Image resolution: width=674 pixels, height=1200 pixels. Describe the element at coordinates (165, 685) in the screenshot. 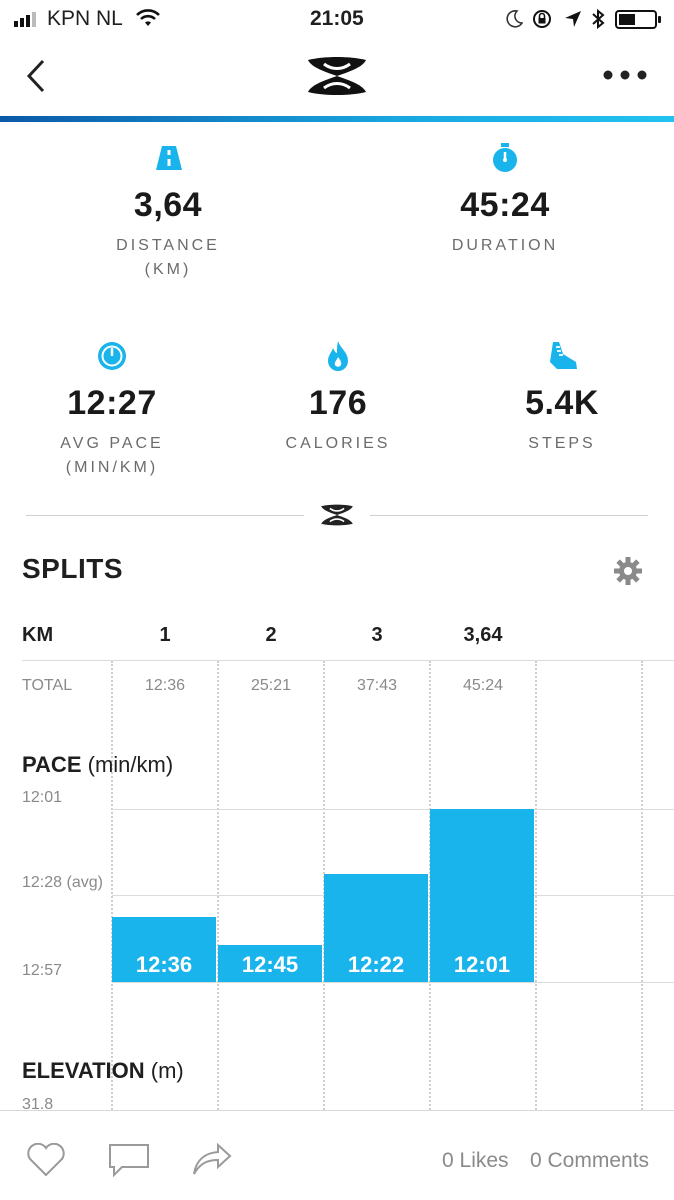

I see `split-total-1: 12:36` at that location.